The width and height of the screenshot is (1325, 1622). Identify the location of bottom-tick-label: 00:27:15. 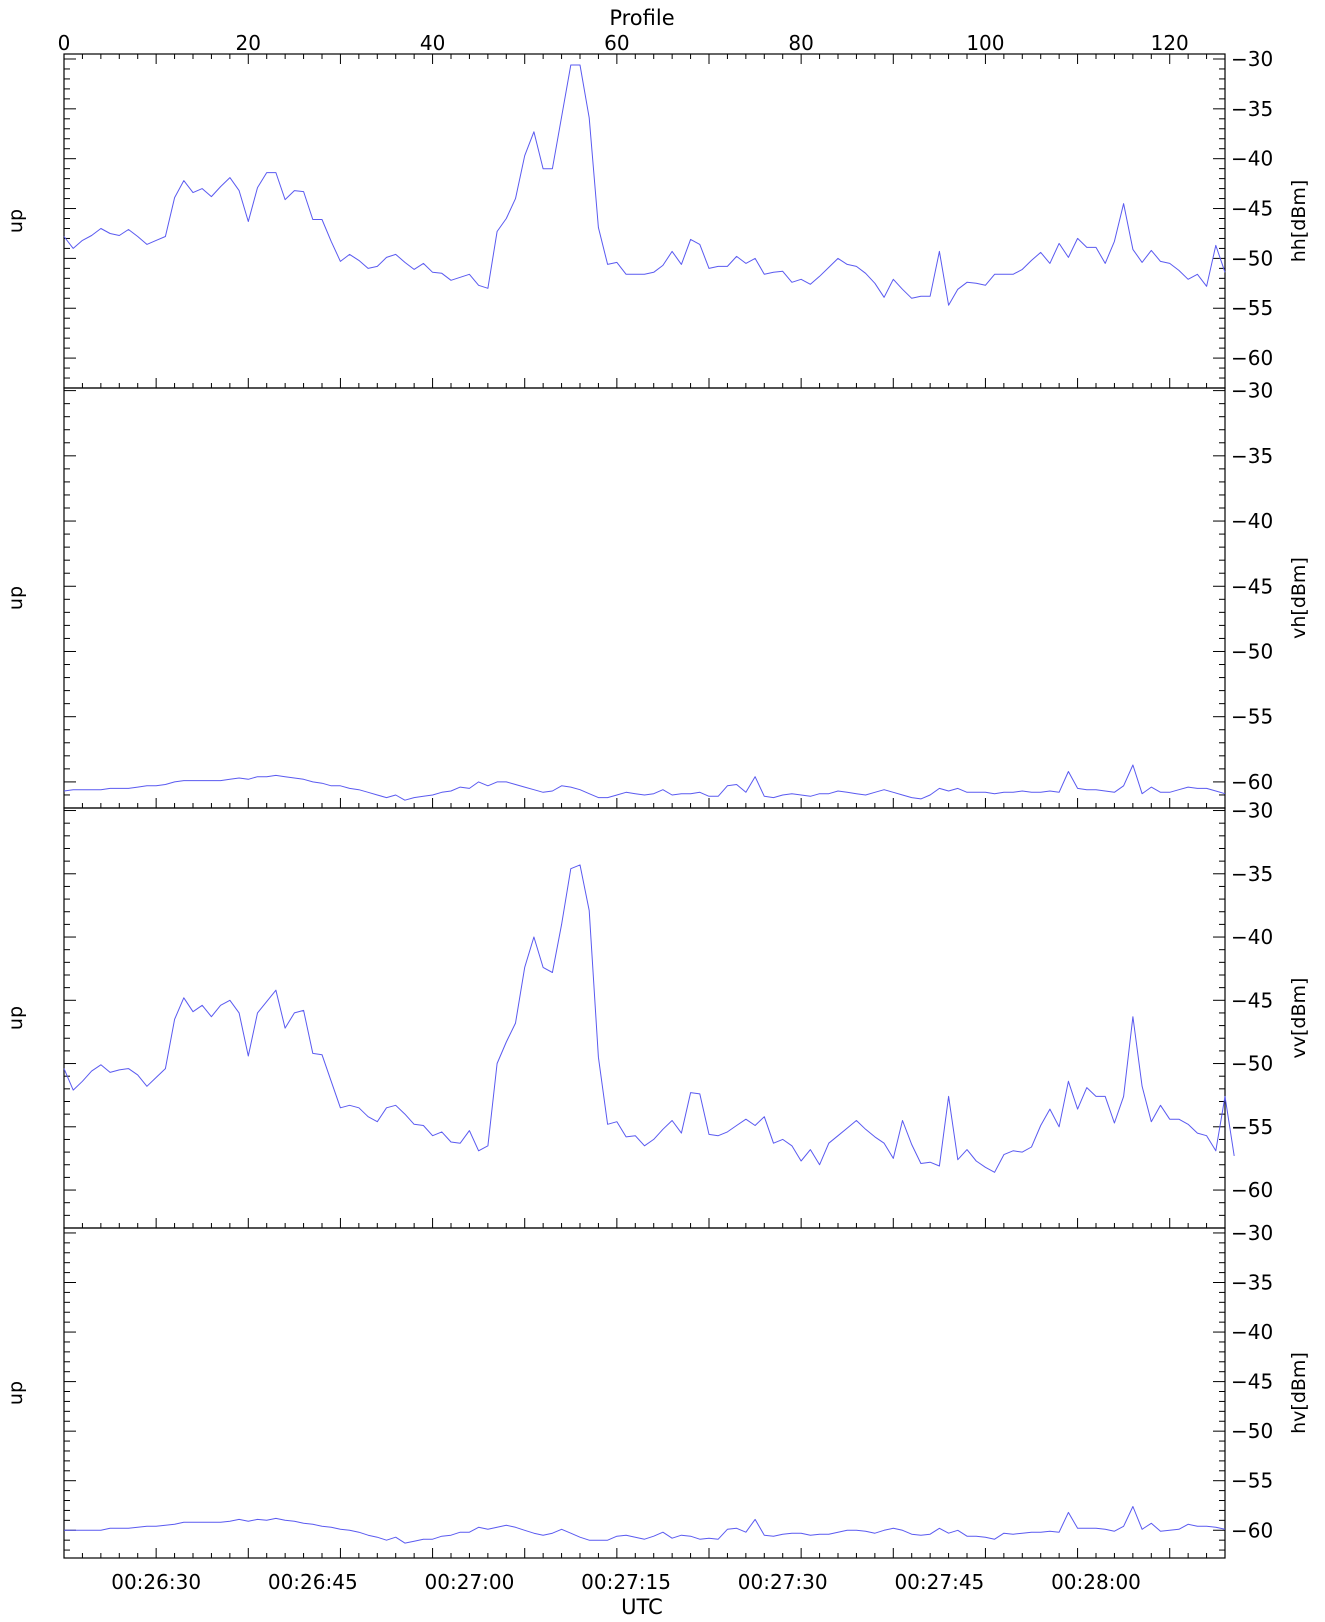
(626, 1582).